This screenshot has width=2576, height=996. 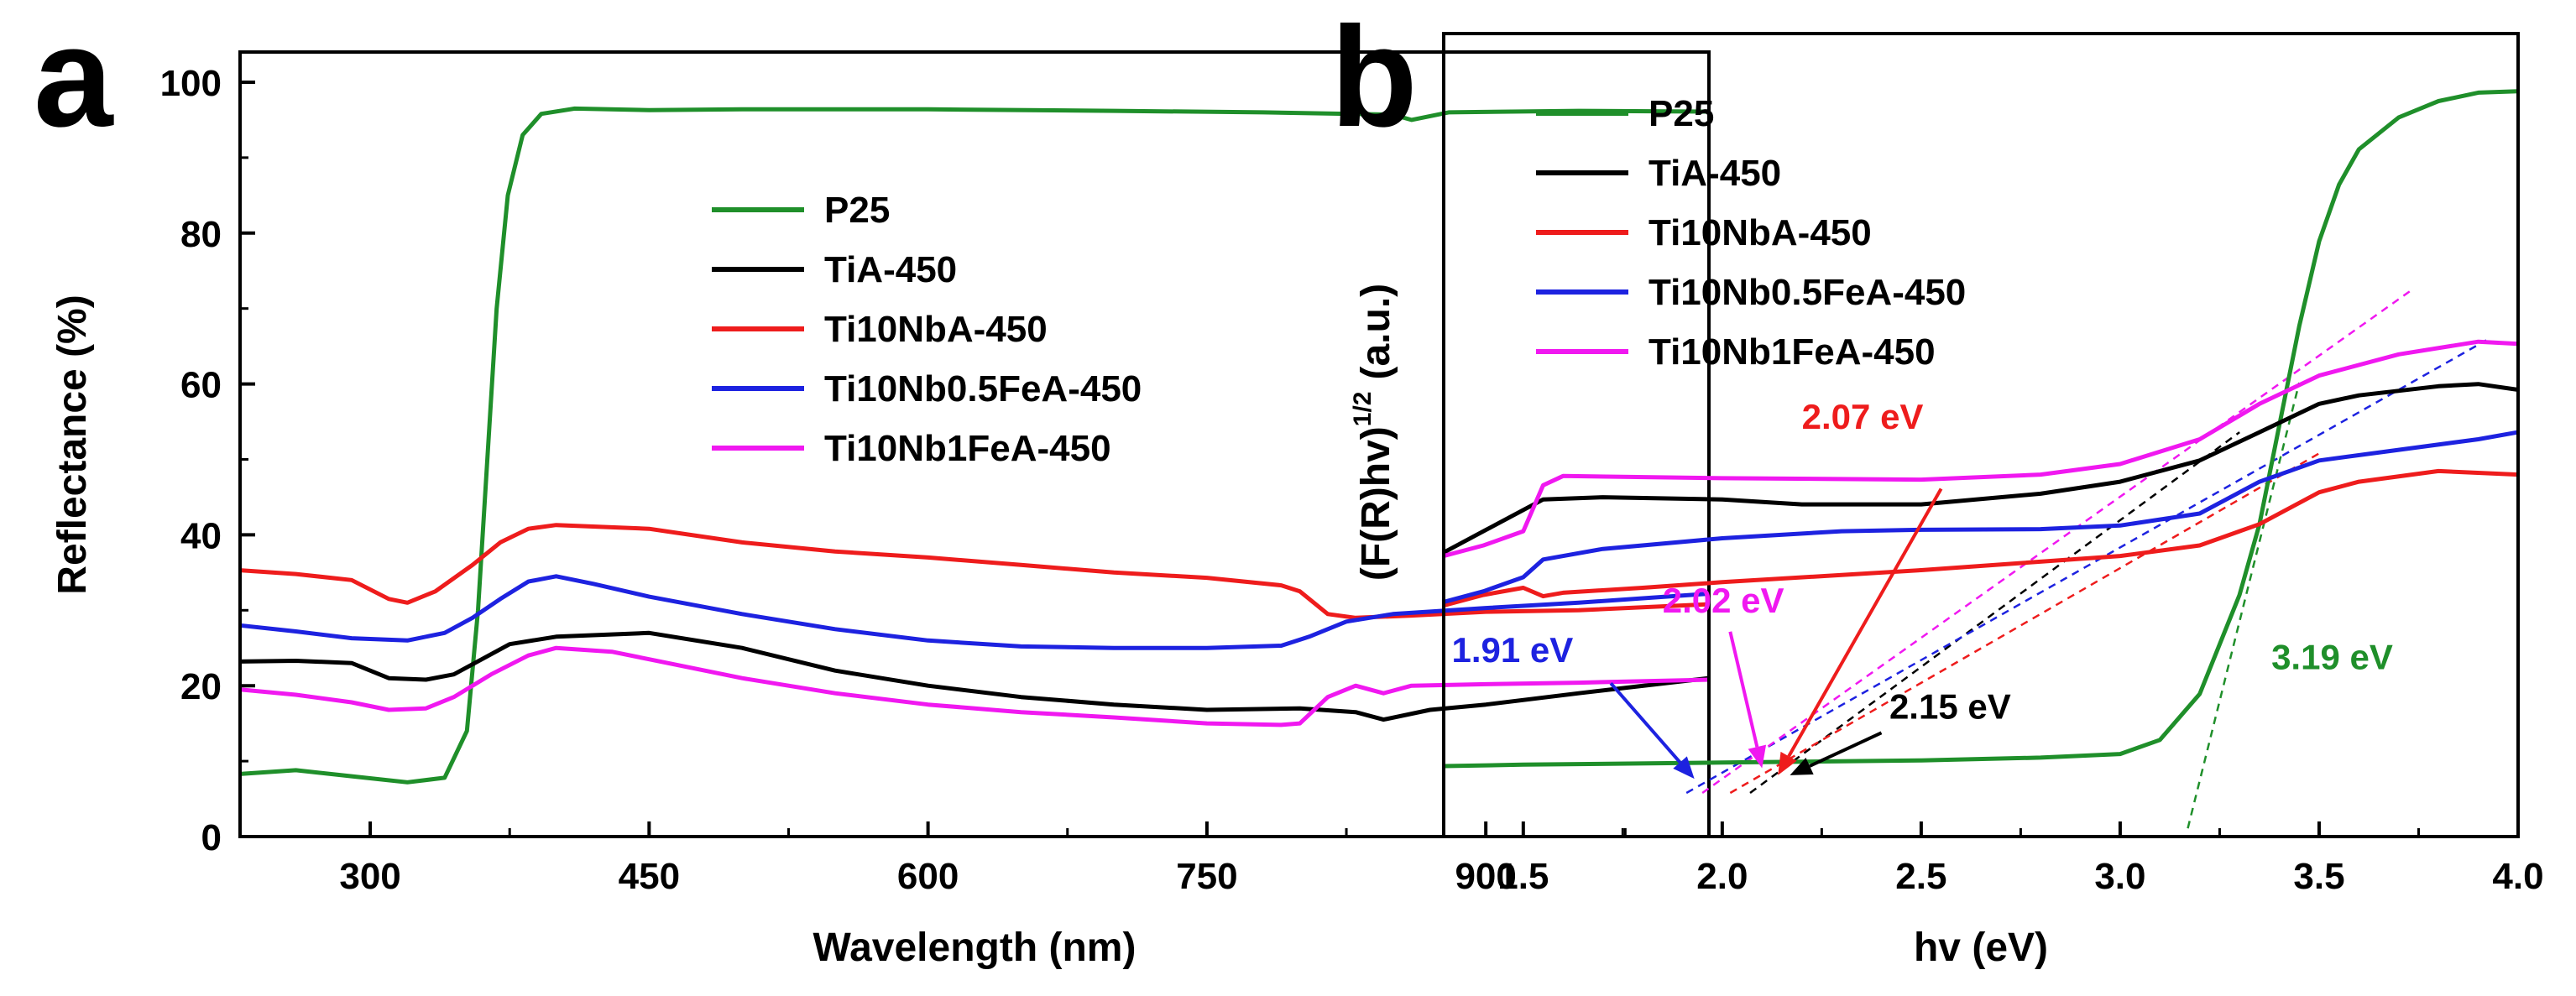 I want to click on annotation-label: 2.07 eV, so click(x=1863, y=416).